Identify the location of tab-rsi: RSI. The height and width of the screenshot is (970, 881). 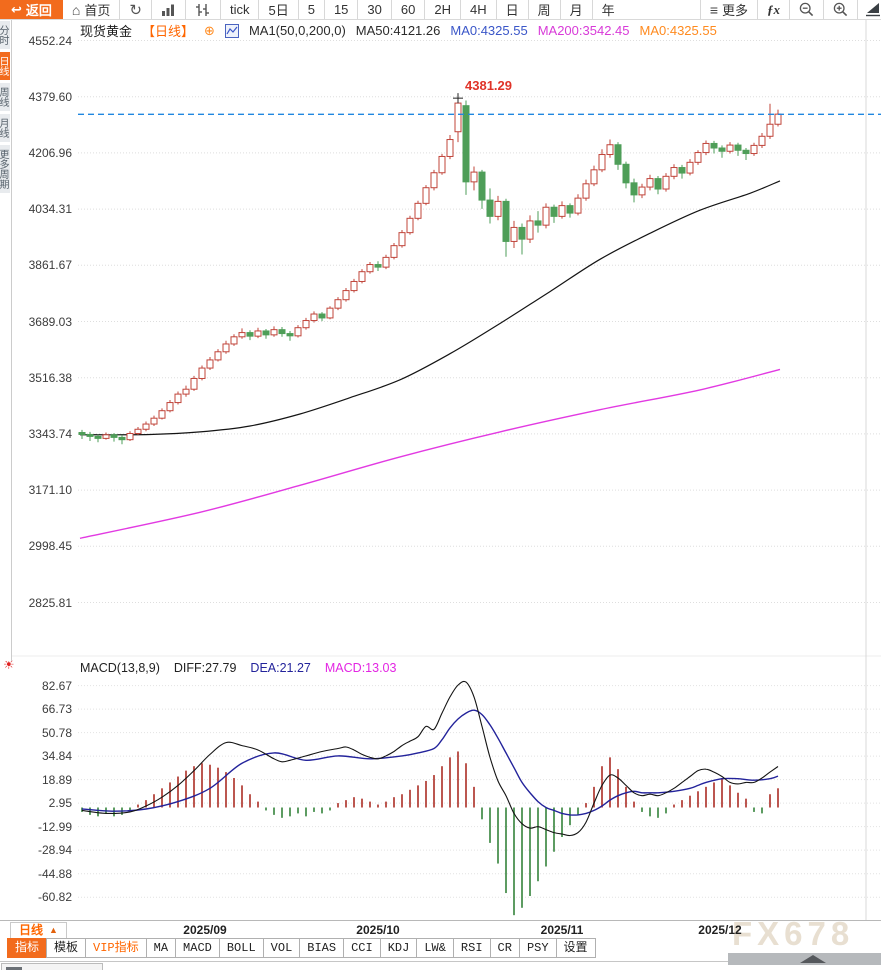
(471, 948).